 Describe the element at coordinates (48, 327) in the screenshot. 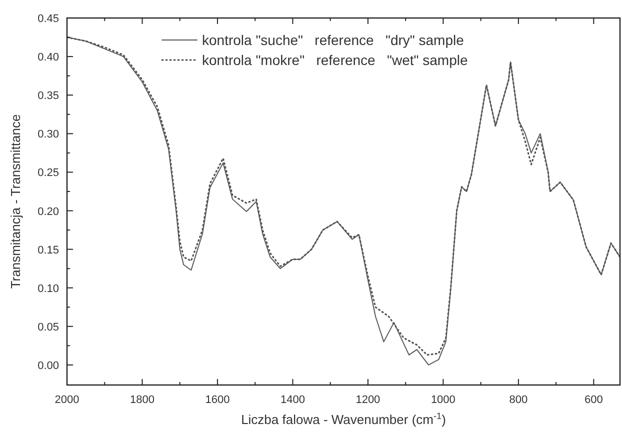

I see `y-tick-label: 0.05` at that location.